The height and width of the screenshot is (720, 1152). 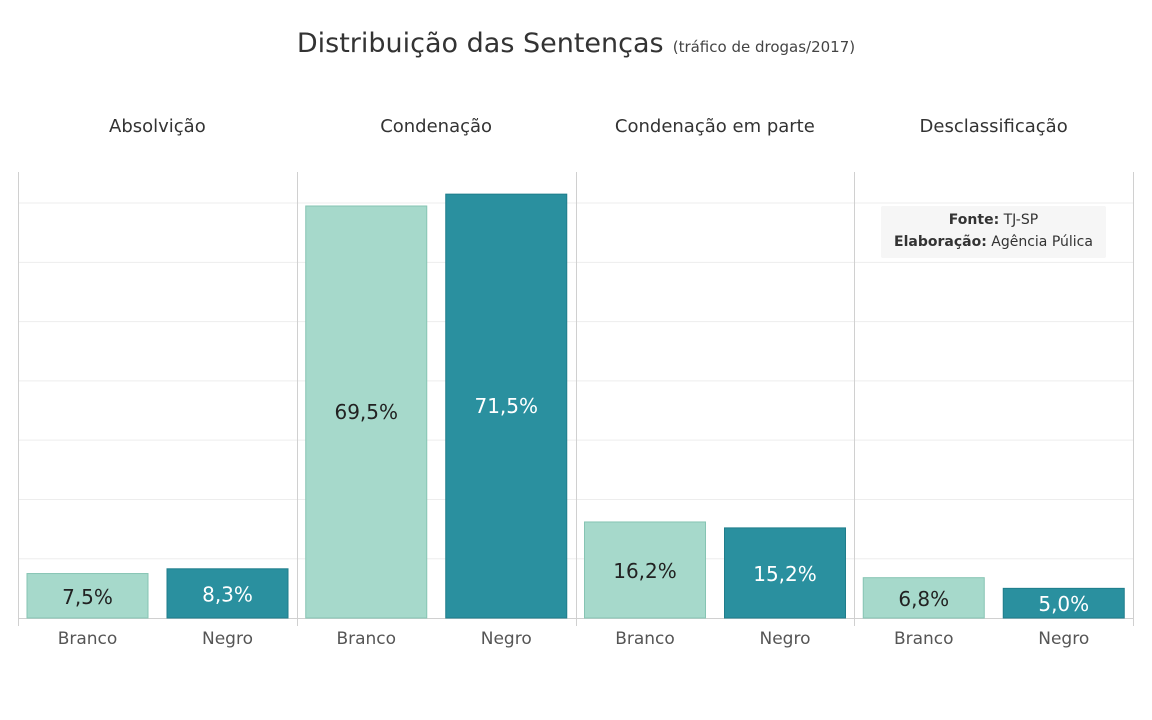 I want to click on data-label: 16,2%, so click(x=645, y=571).